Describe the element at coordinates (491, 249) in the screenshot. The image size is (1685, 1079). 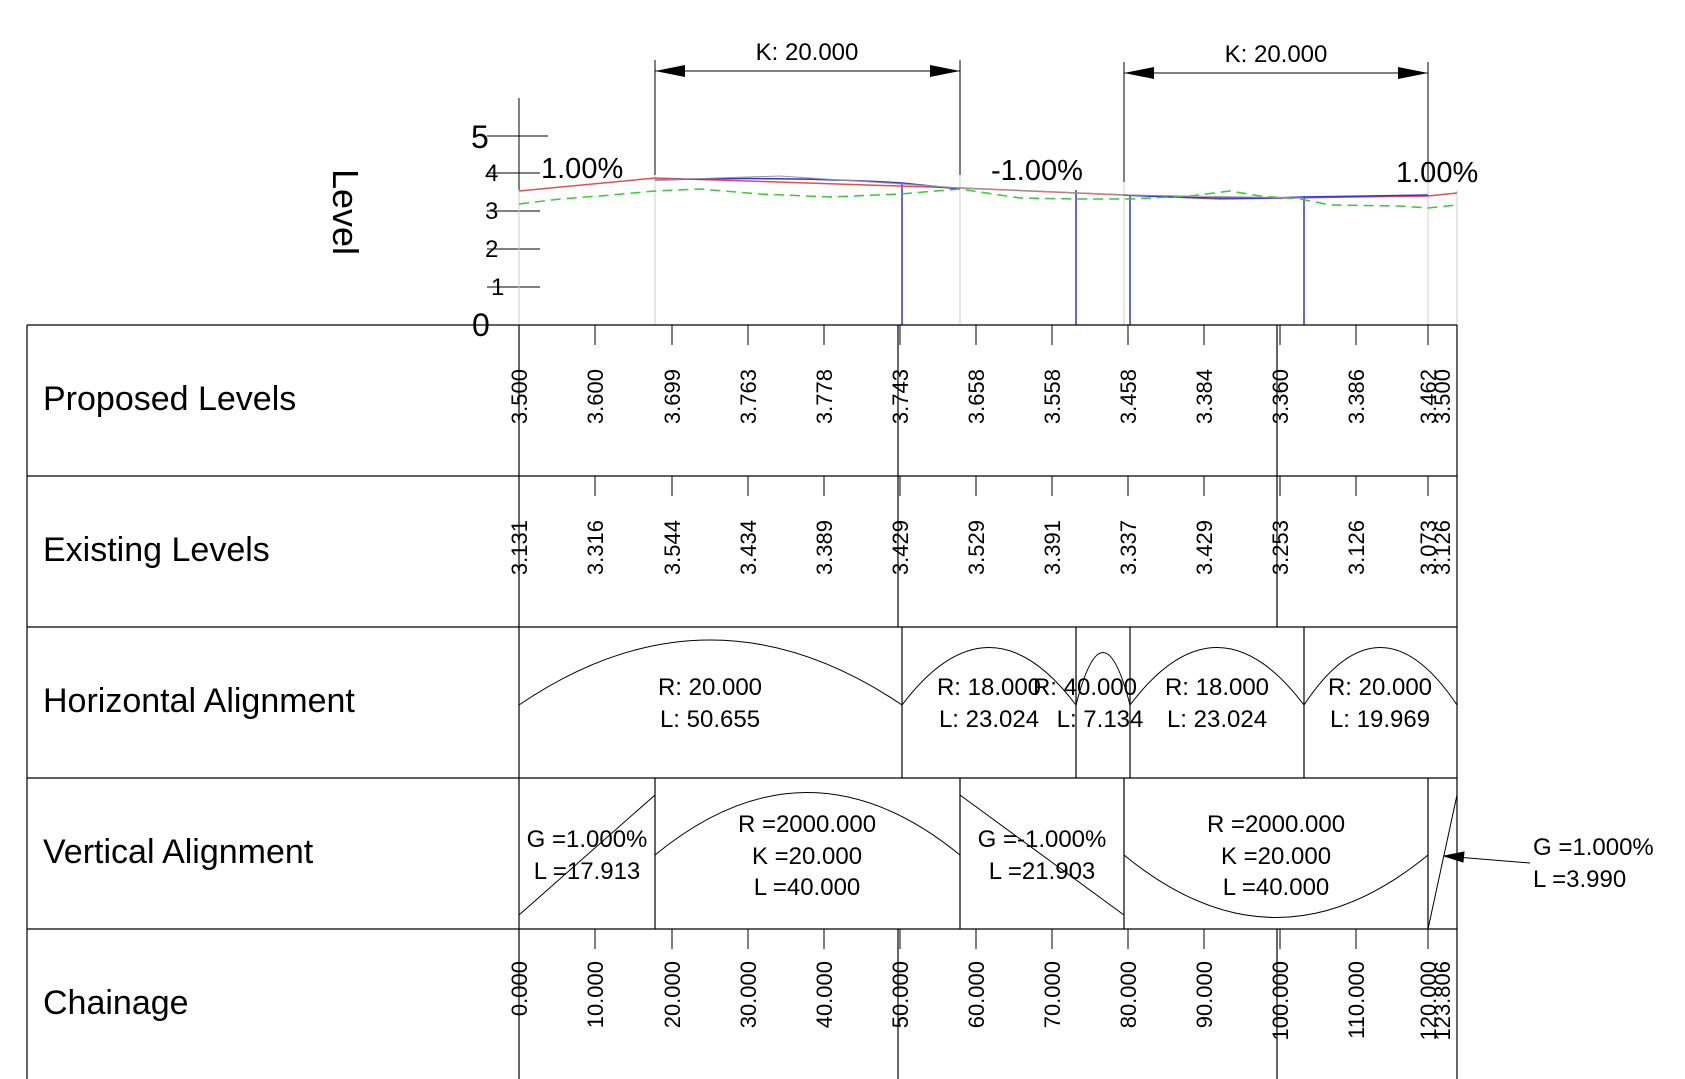
I see `axis-label-2: 2` at that location.